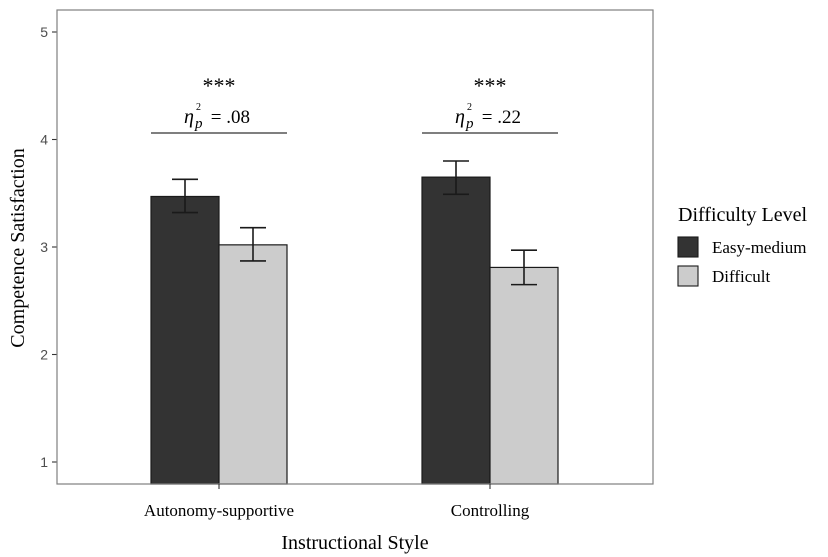 This screenshot has width=828, height=557. Describe the element at coordinates (44, 355) in the screenshot. I see `y-tick-label: 2` at that location.